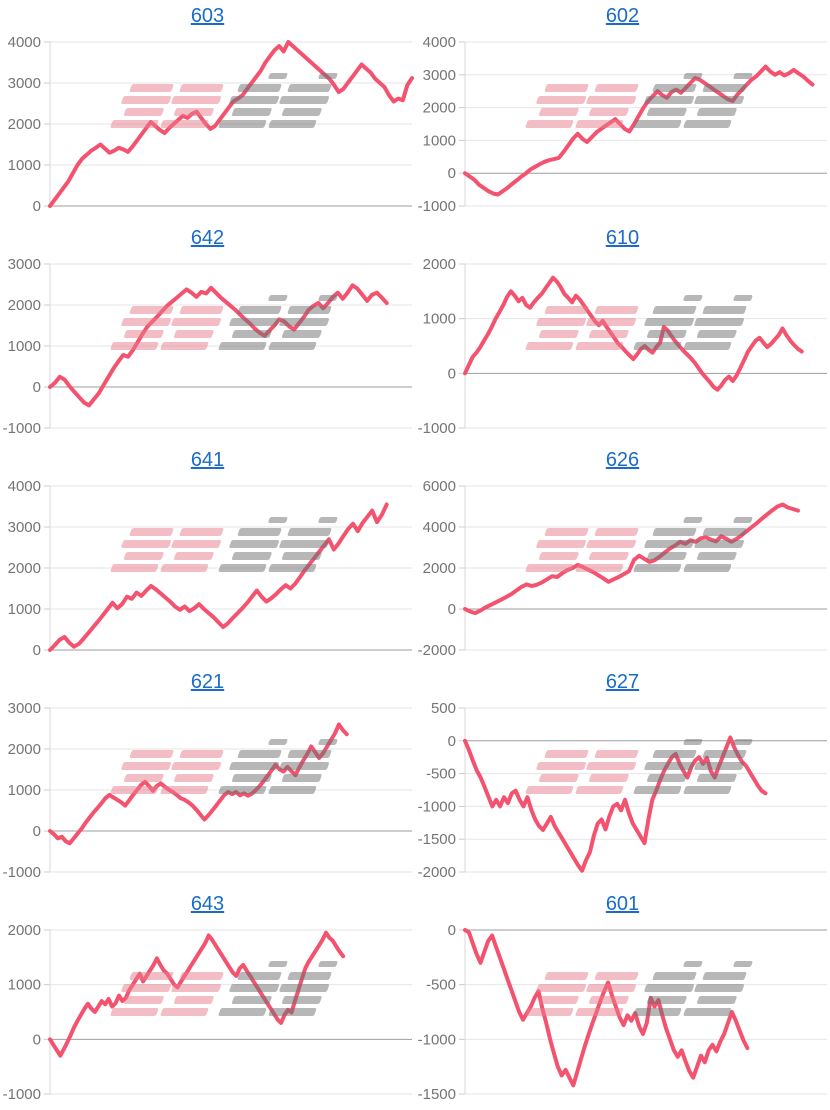 The width and height of the screenshot is (830, 1110). I want to click on chart-cell-621: -1000 0 1000 2000 3000 621, so click(207, 777).